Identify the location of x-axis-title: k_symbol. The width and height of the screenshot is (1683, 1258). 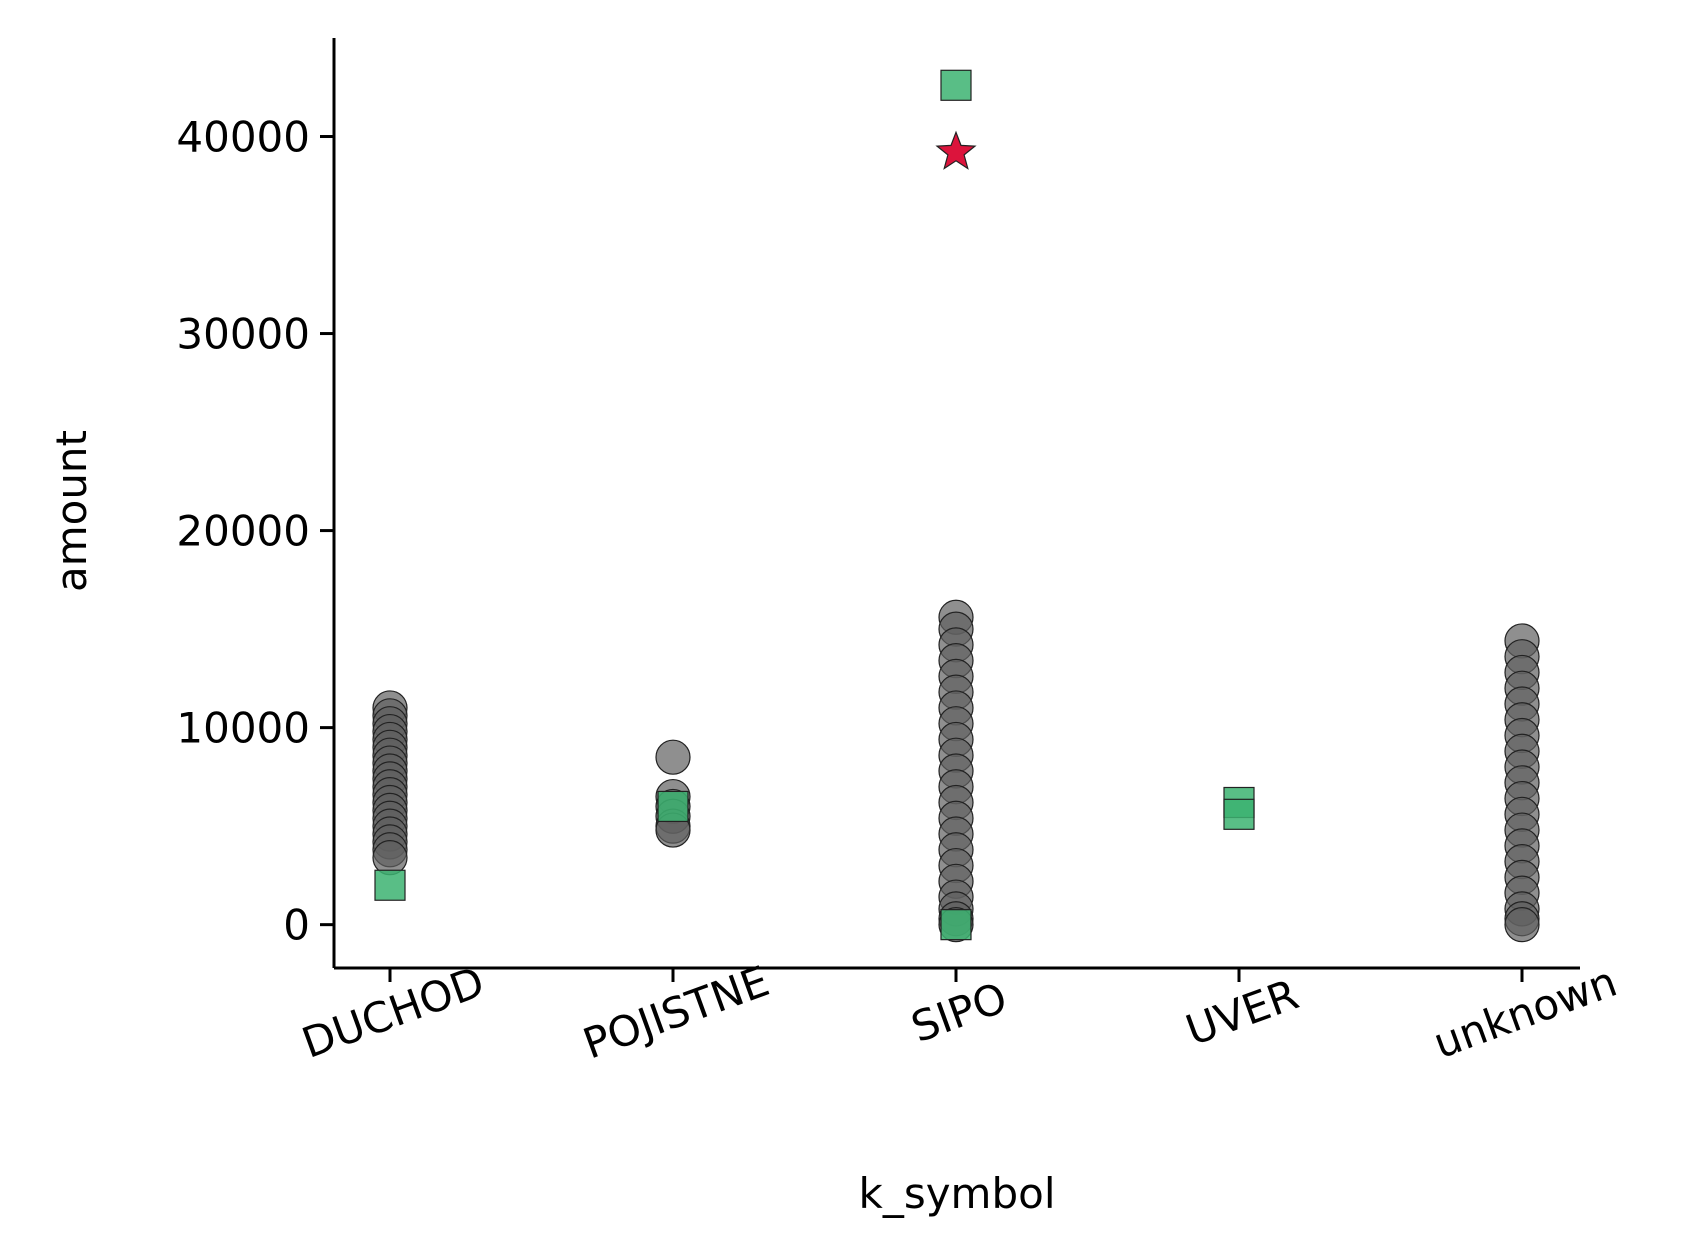
(957, 1193).